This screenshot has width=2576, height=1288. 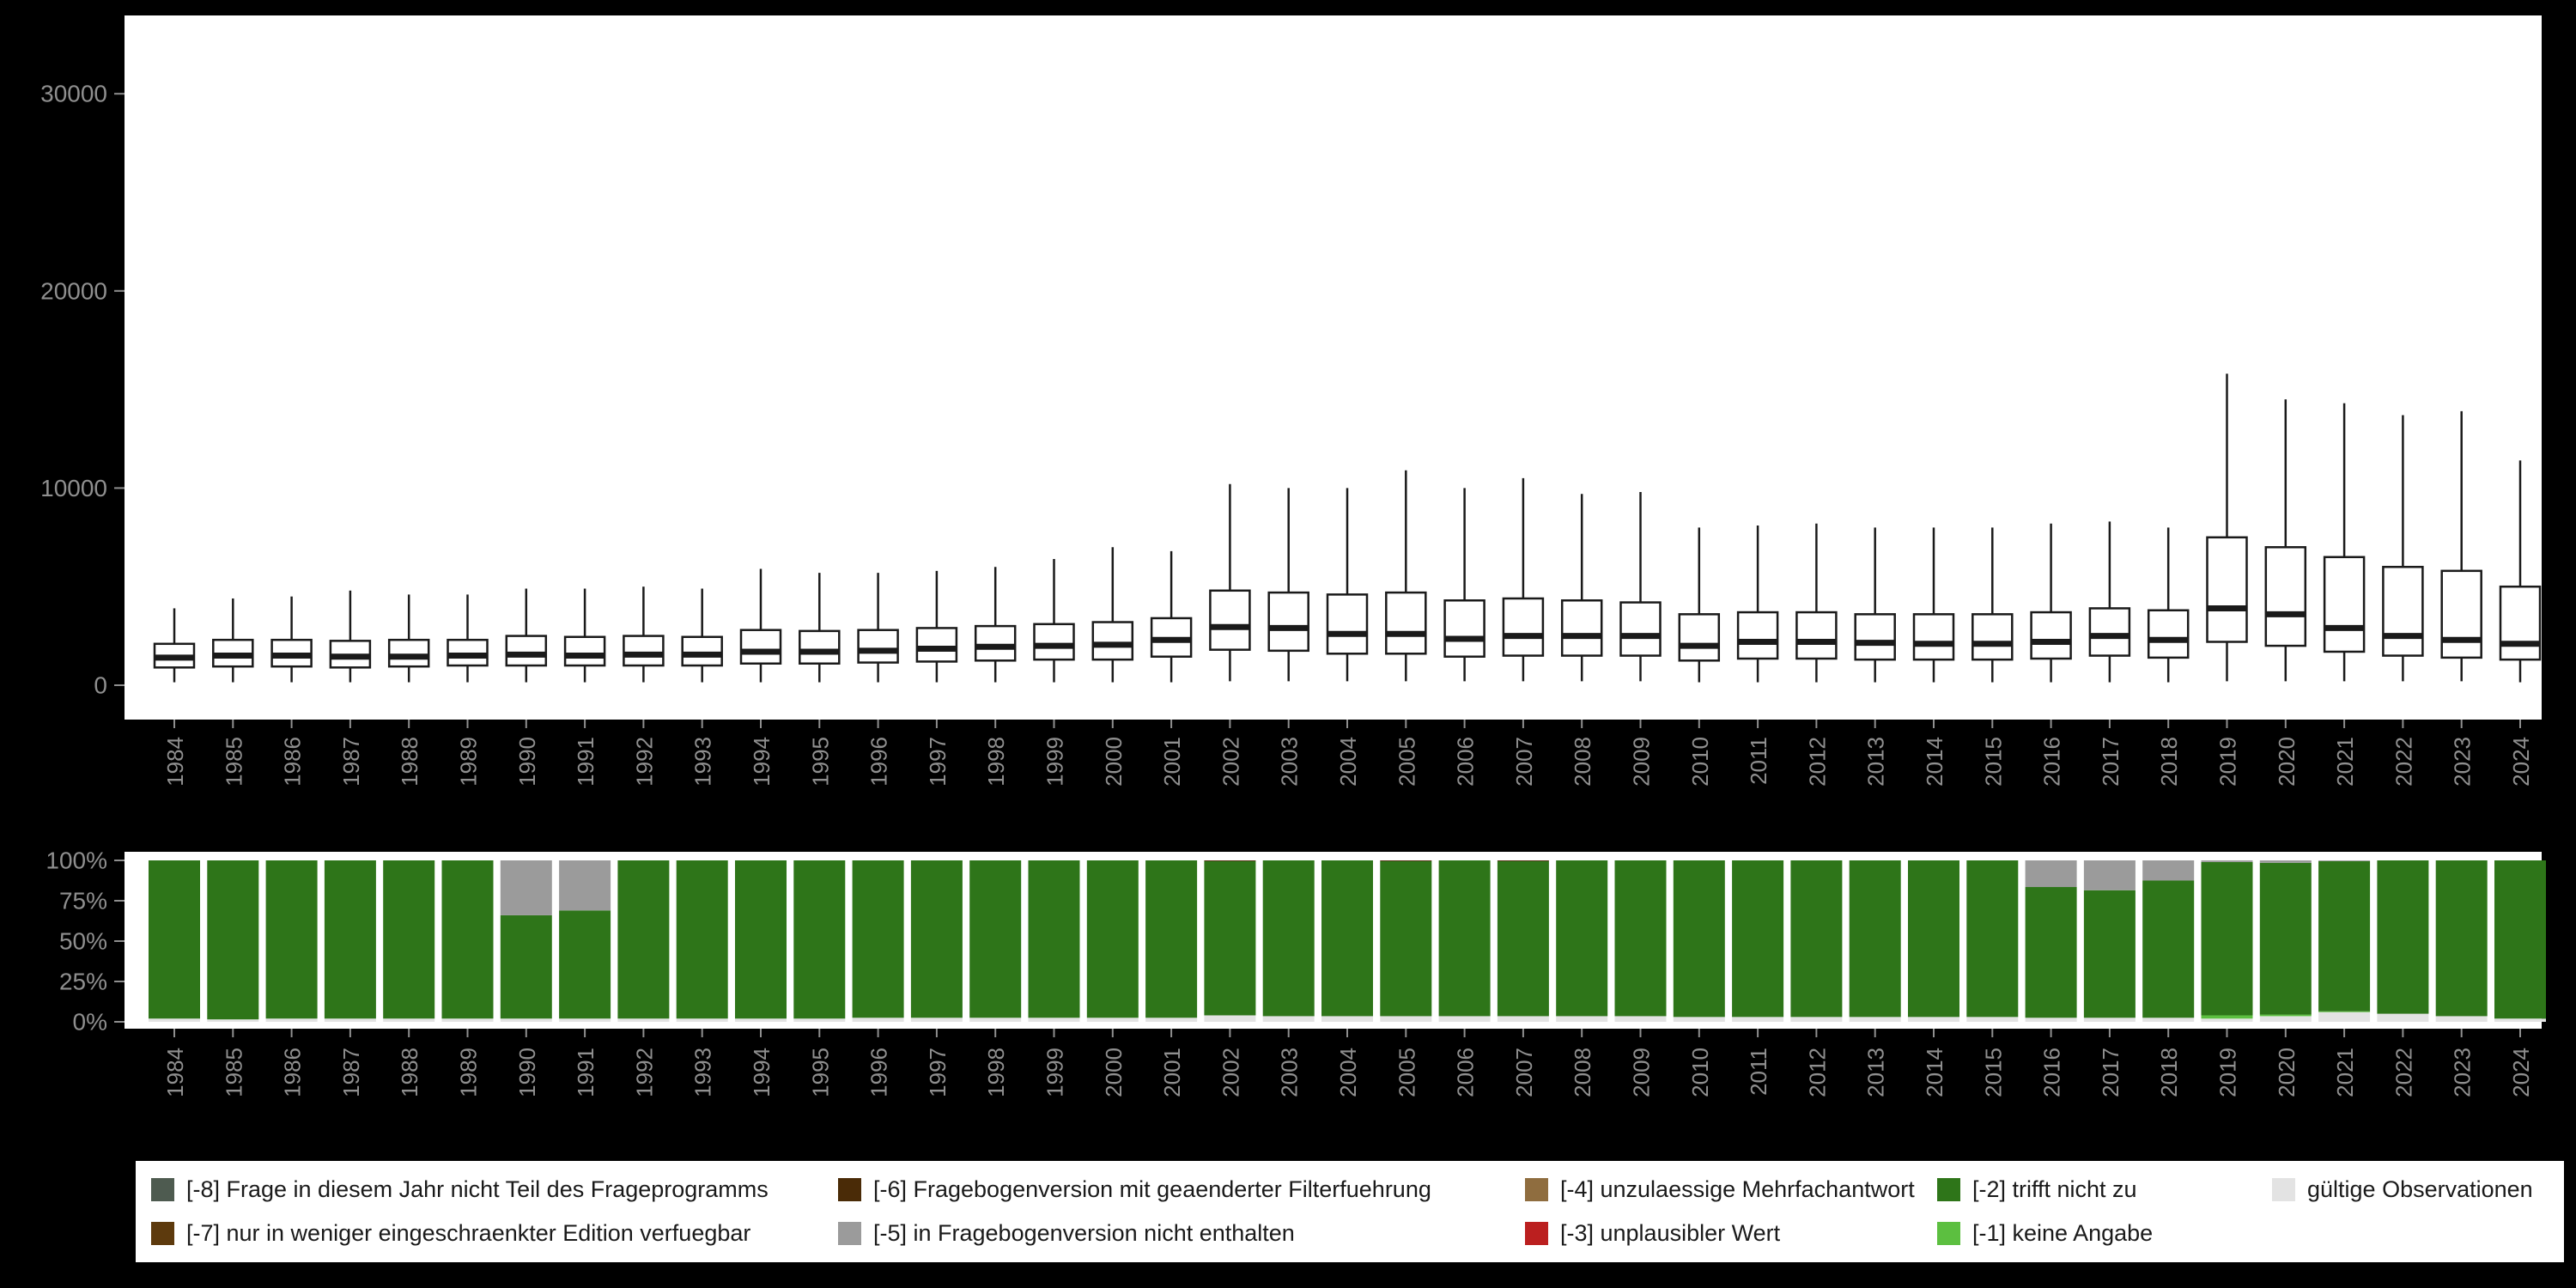 I want to click on y-axis-label: 30000, so click(x=74, y=94).